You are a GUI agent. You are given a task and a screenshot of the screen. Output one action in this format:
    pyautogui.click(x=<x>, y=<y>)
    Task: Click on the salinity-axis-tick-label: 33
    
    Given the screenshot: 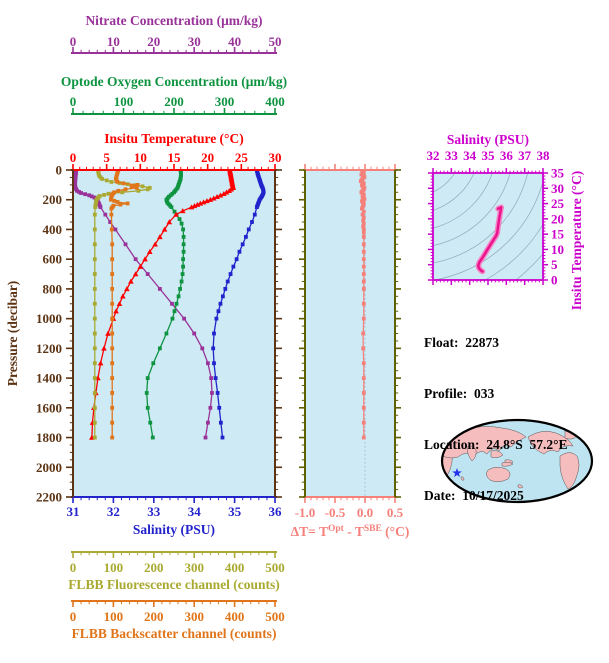 What is the action you would take?
    pyautogui.click(x=154, y=511)
    